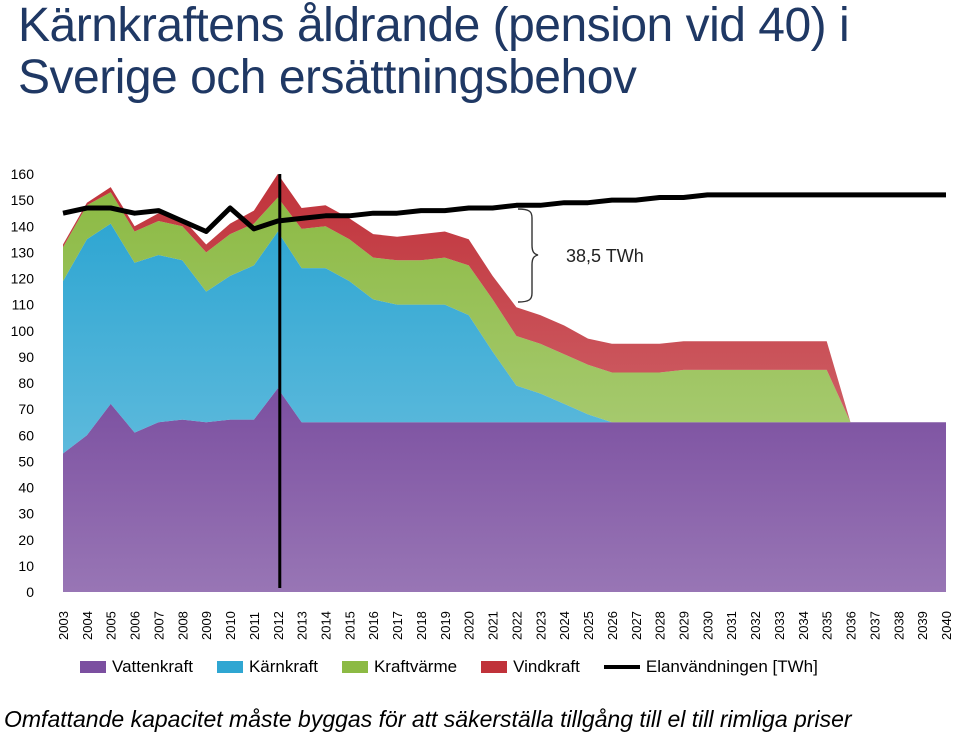 The width and height of the screenshot is (960, 737). What do you see at coordinates (445, 625) in the screenshot?
I see `x-tick-label: 2019` at bounding box center [445, 625].